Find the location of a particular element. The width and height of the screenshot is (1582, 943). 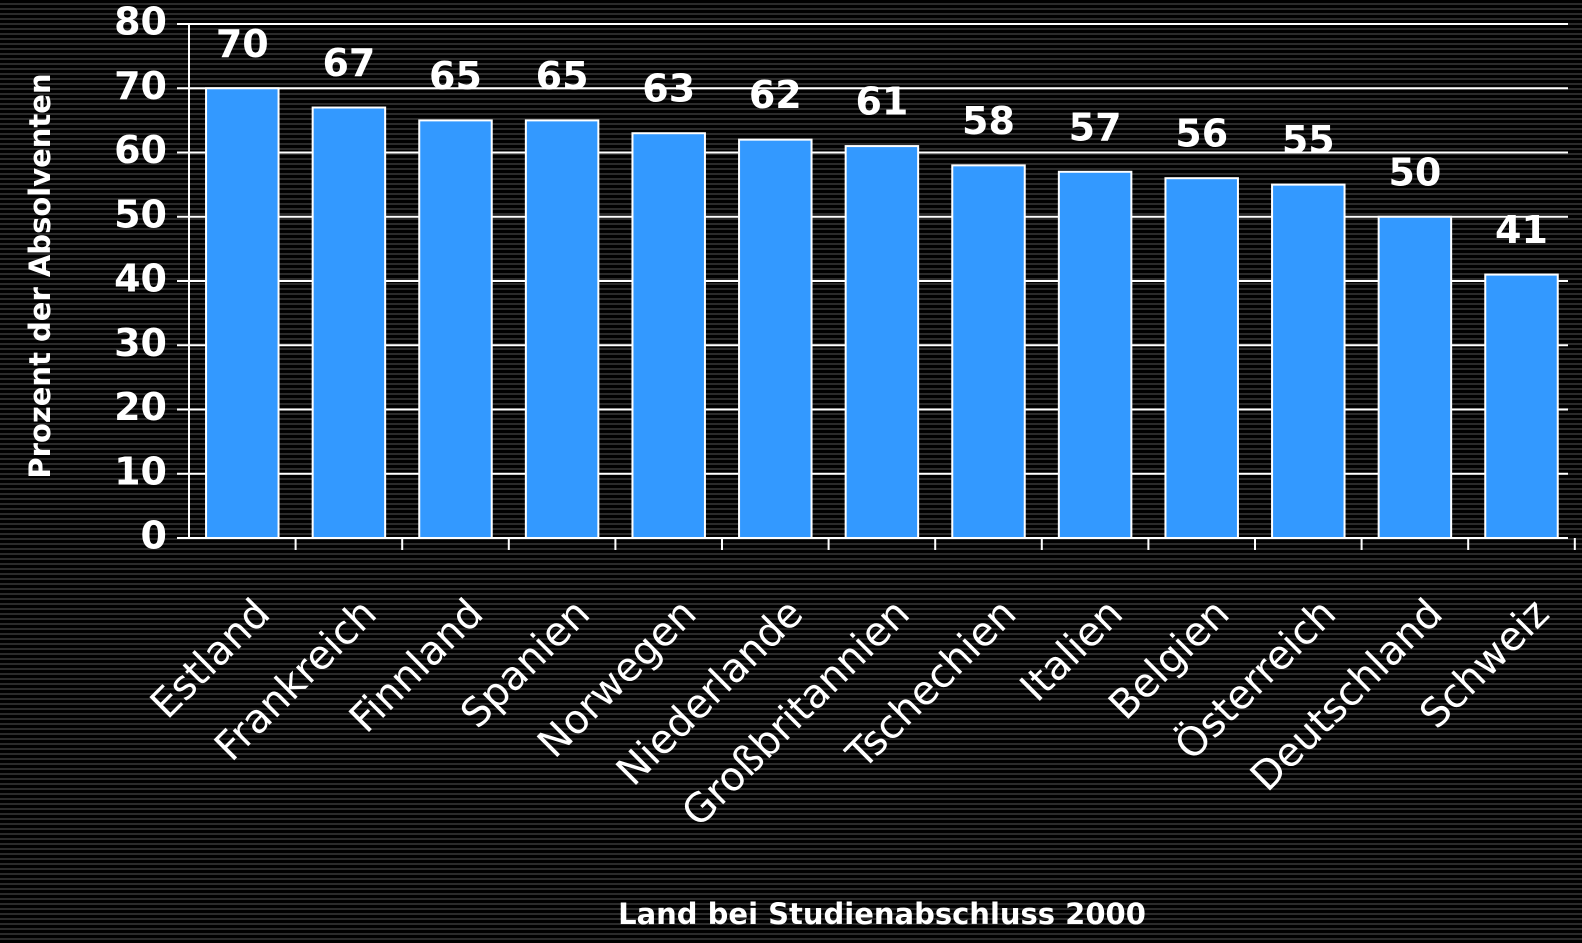

x-tick-label: Niederlande is located at coordinates (710, 692).